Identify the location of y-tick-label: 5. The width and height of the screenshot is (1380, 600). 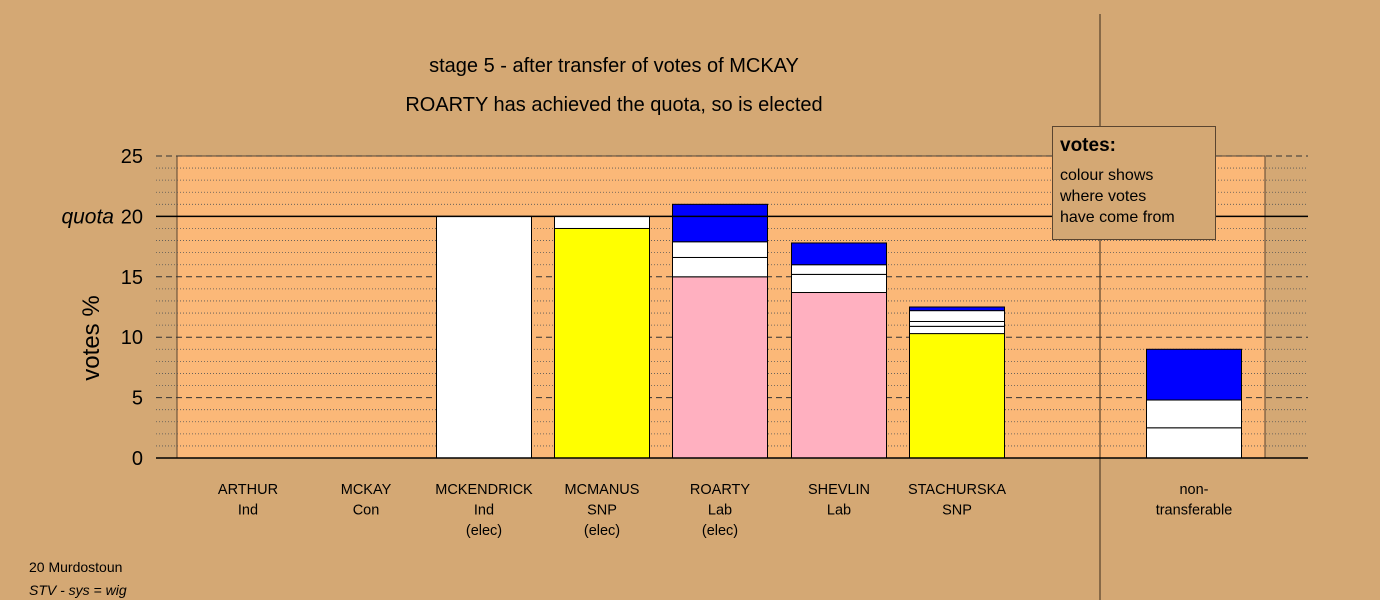
(137, 399).